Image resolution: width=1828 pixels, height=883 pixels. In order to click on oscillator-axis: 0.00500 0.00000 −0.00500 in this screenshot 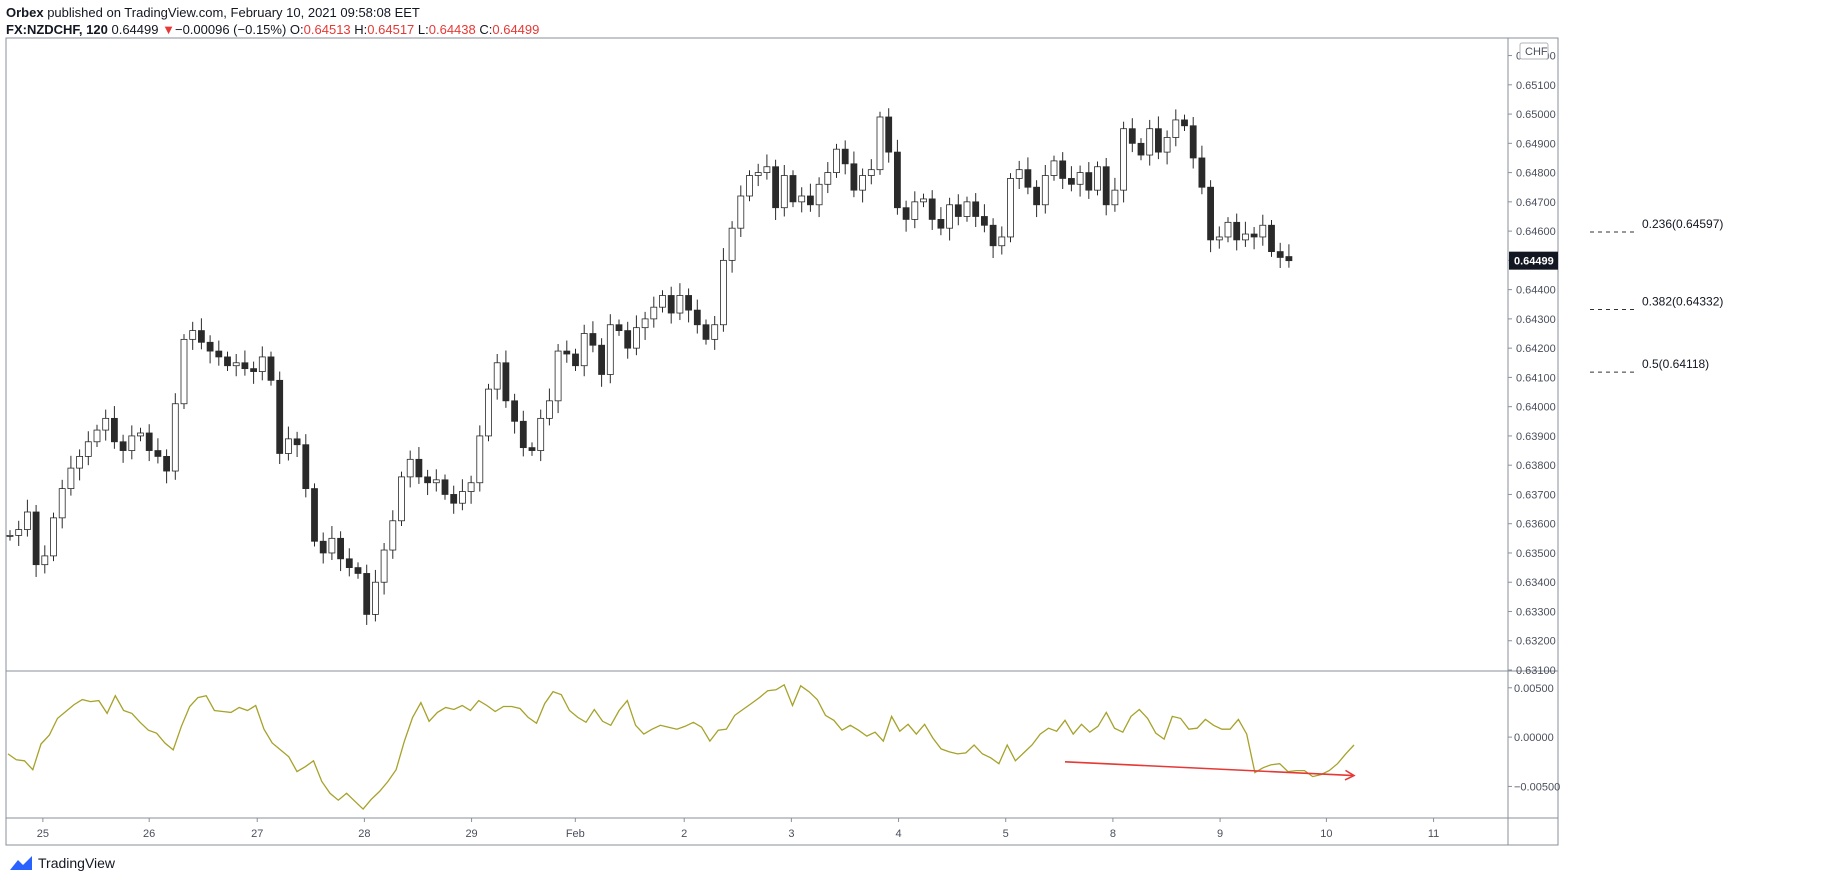, I will do `click(1534, 738)`.